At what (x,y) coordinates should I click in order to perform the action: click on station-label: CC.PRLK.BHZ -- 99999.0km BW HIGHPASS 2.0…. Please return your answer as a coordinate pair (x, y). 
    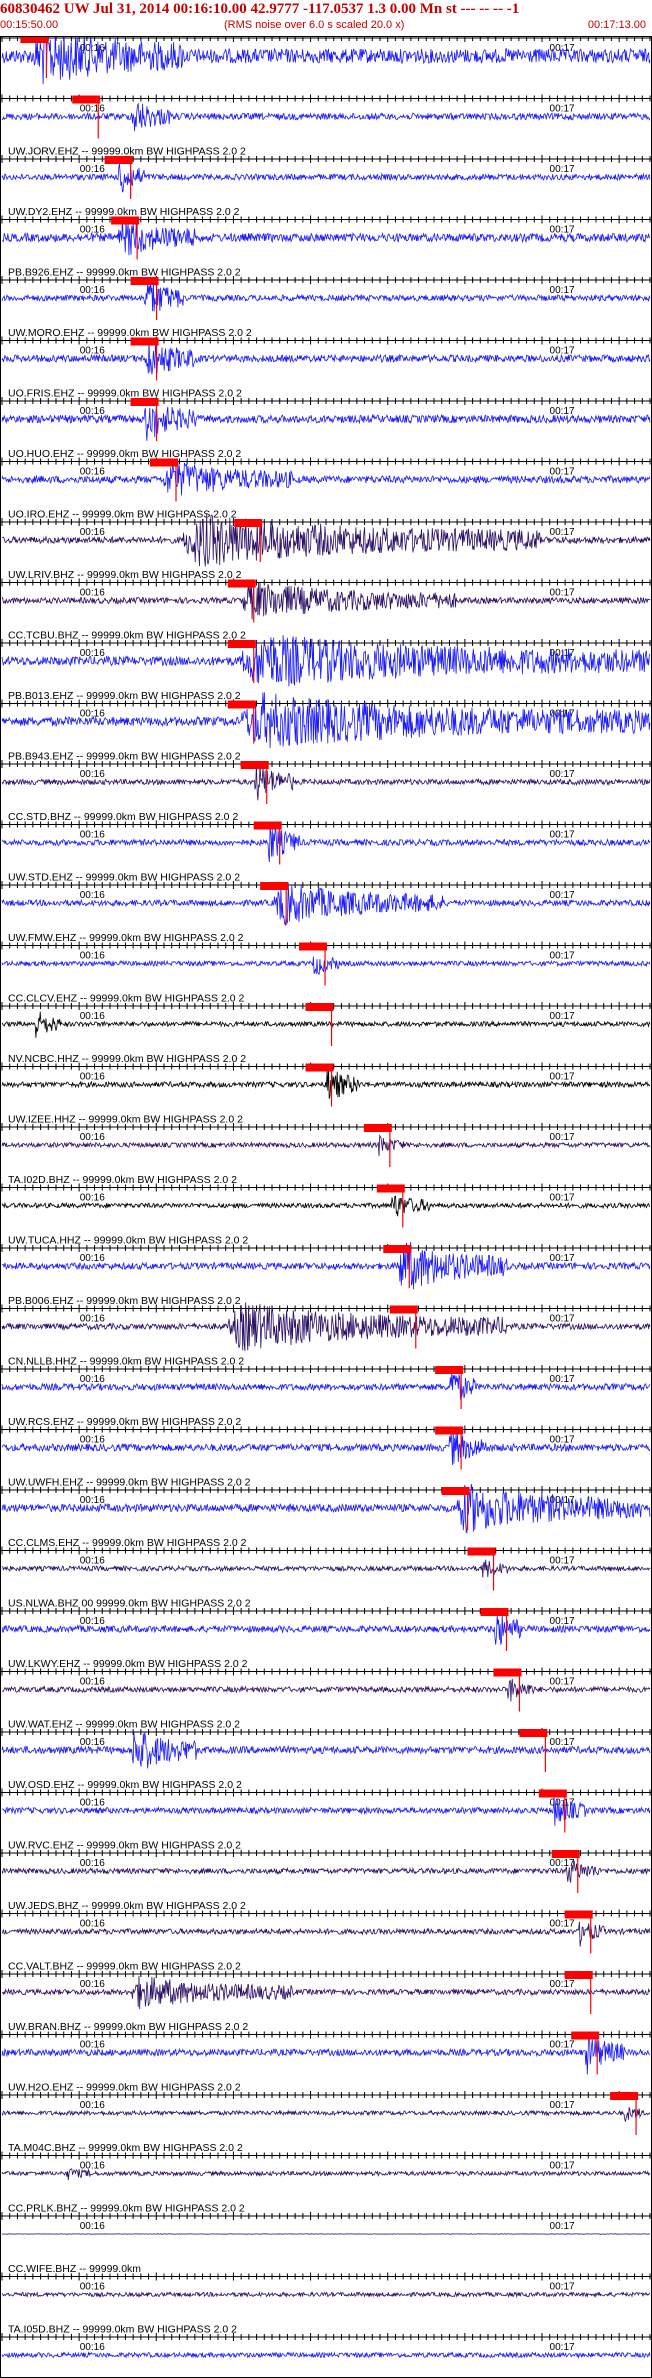
    Looking at the image, I should click on (126, 2209).